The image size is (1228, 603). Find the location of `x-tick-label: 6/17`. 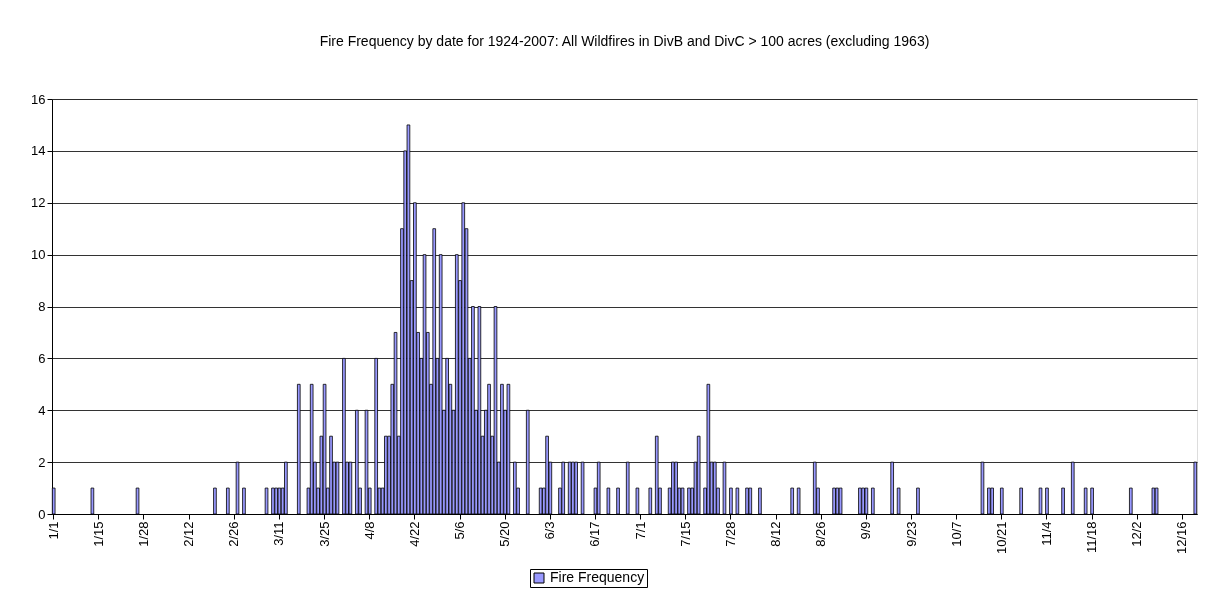

x-tick-label: 6/17 is located at coordinates (595, 534).